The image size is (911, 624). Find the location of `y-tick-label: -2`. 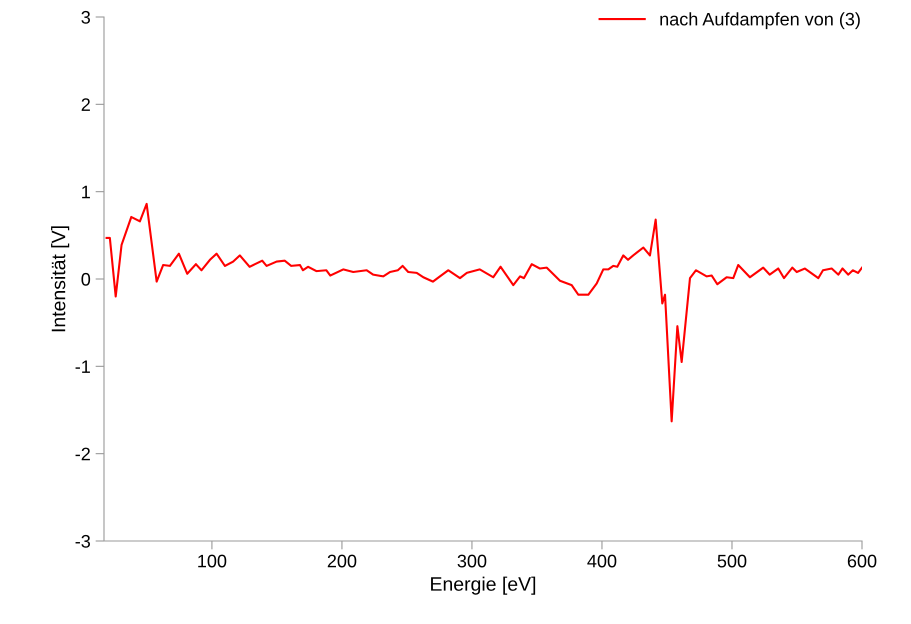

y-tick-label: -2 is located at coordinates (83, 454).